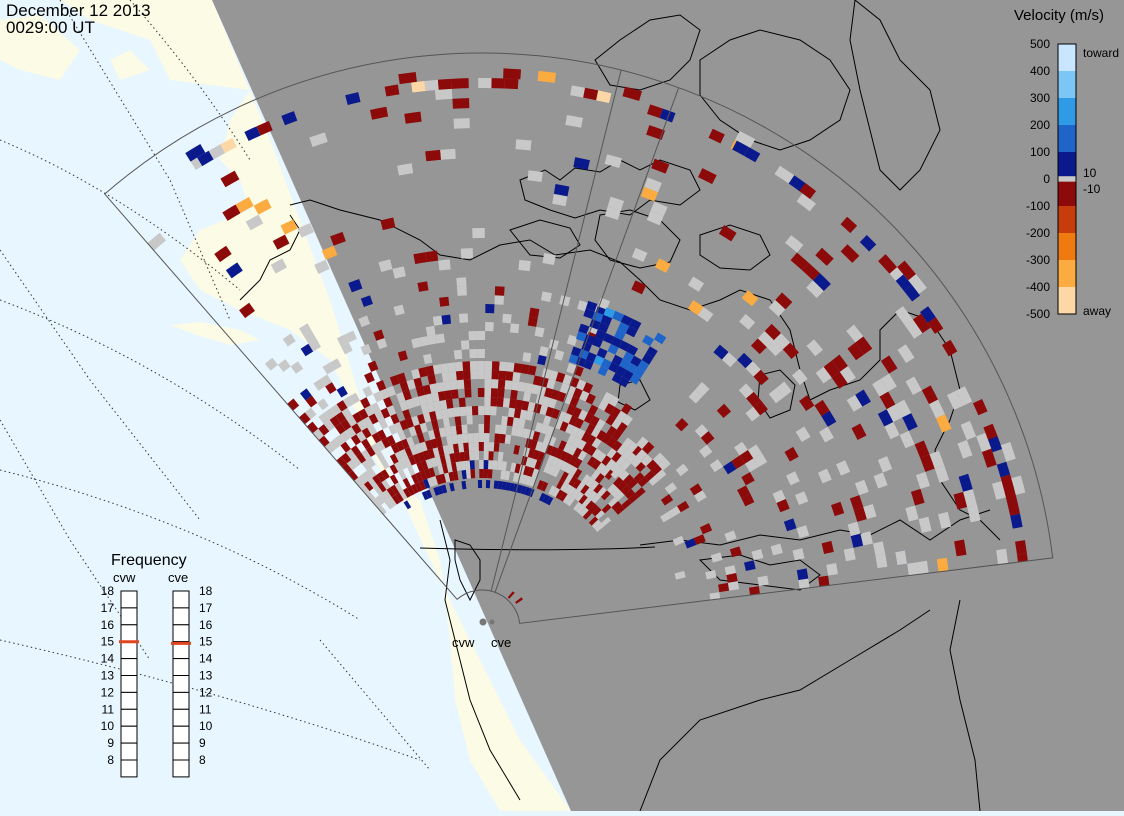 This screenshot has width=1124, height=816. I want to click on frequency-tick-left: 18, so click(108, 591).